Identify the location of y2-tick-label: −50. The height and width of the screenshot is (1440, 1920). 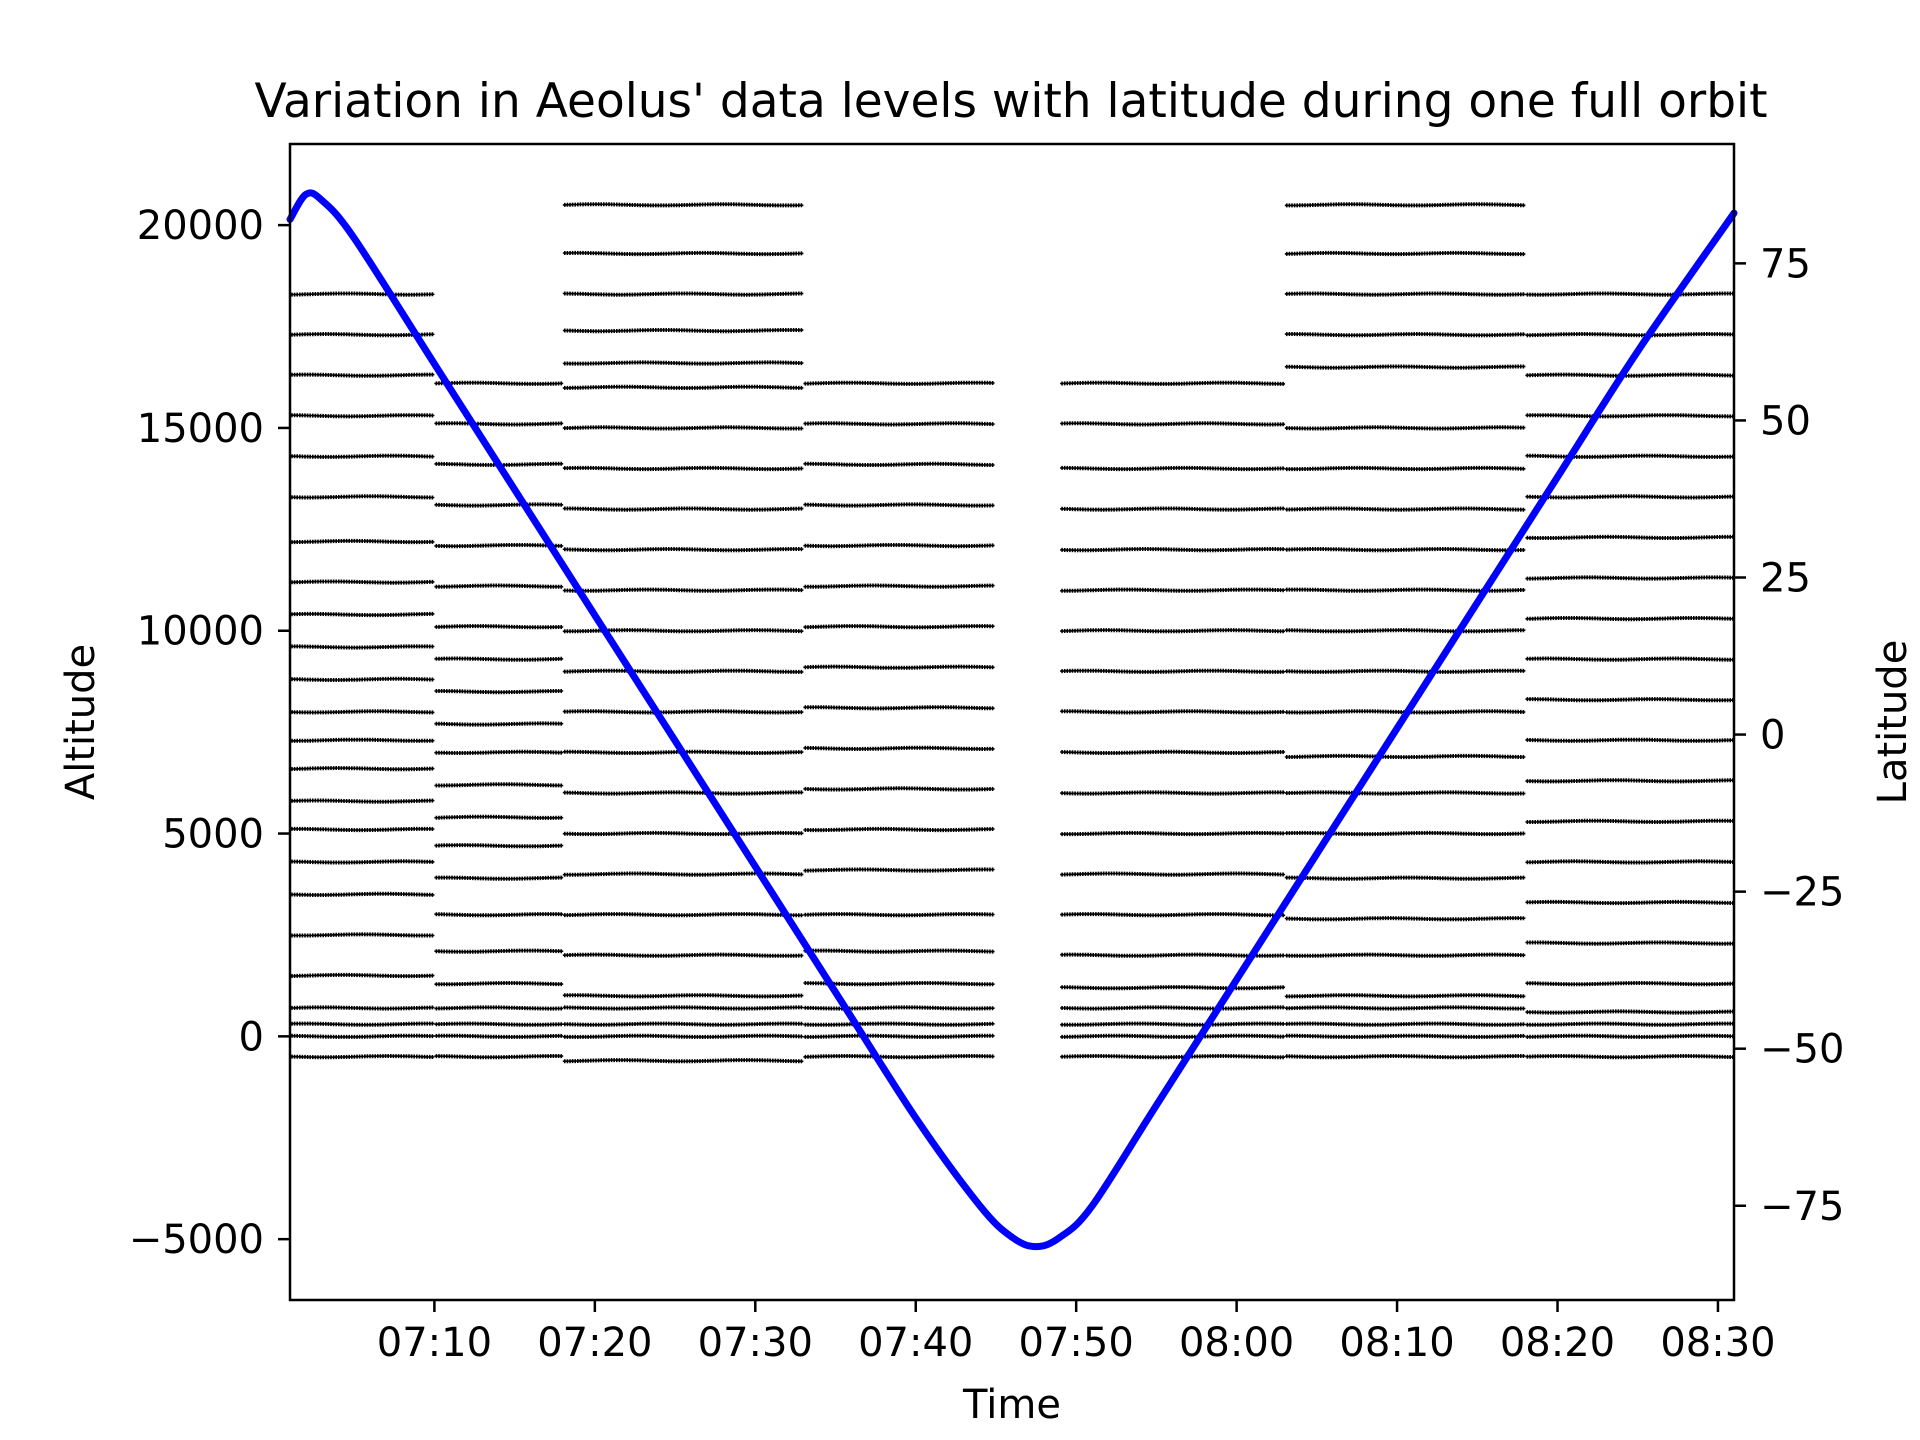
(1802, 1050).